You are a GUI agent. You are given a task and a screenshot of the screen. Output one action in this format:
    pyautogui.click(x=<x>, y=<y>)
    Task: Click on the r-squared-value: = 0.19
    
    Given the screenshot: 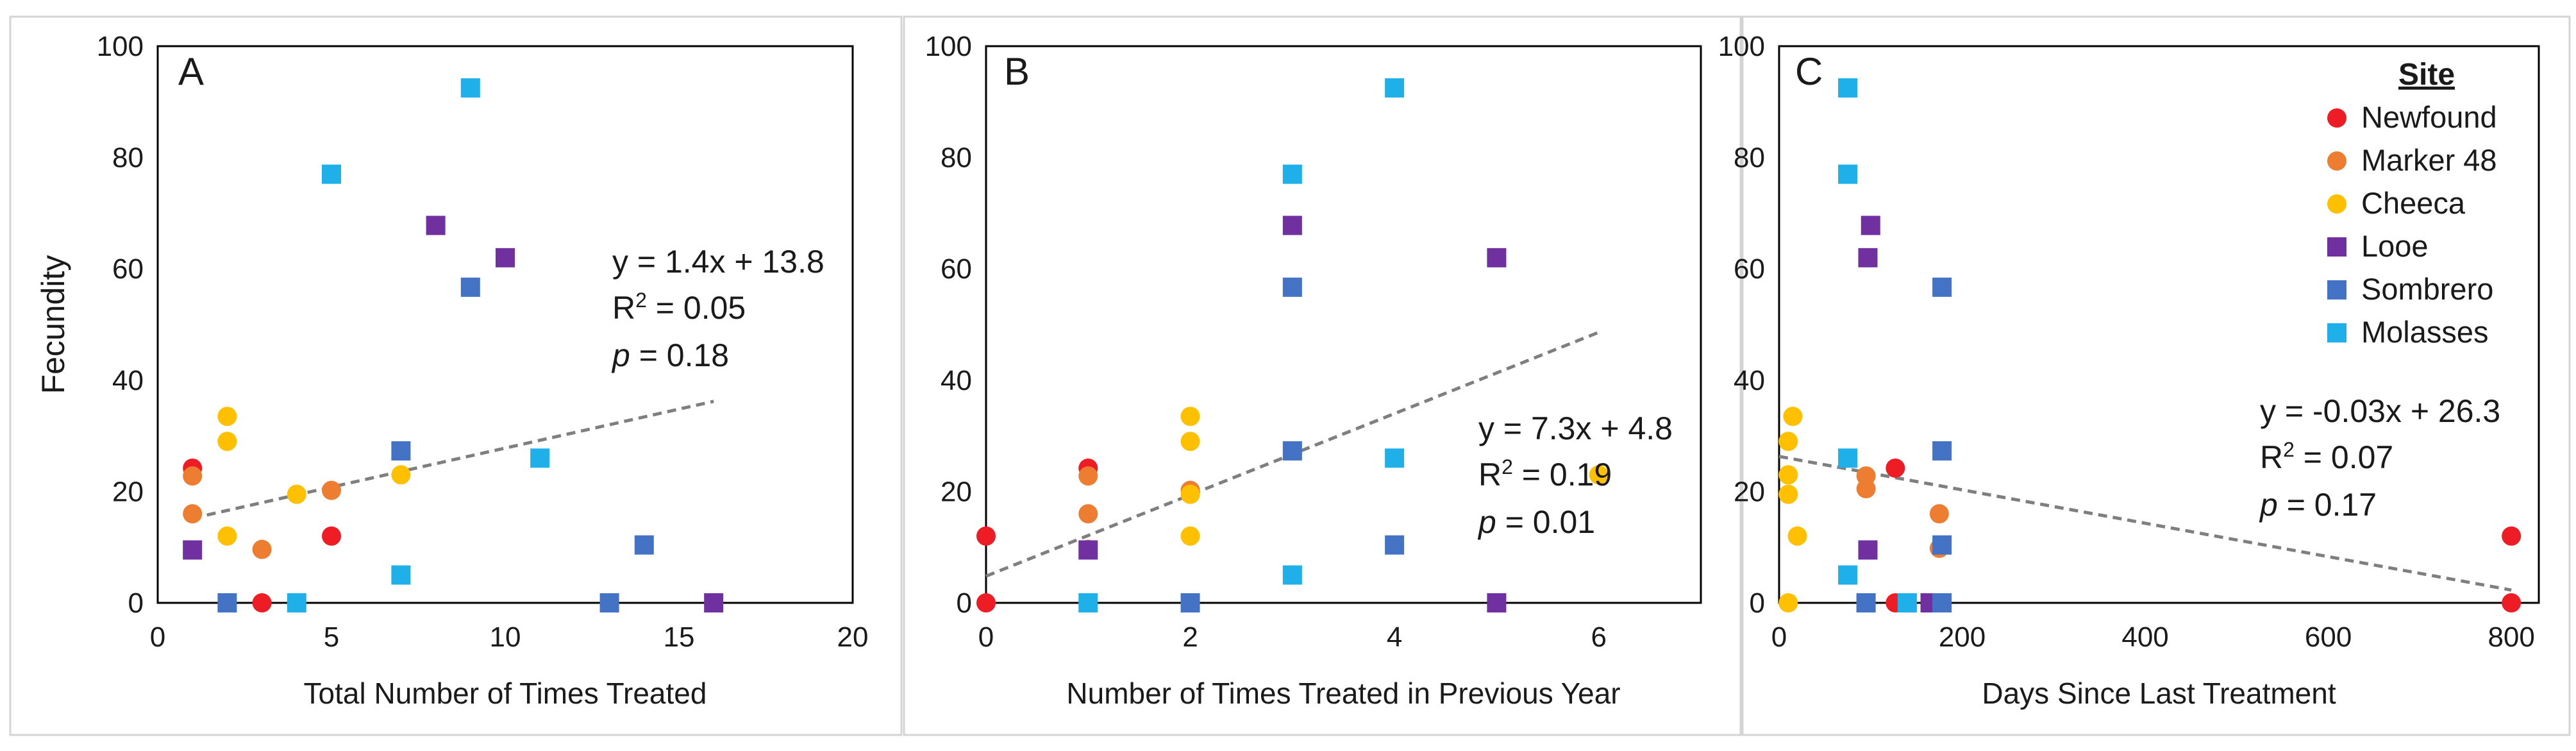 What is the action you would take?
    pyautogui.click(x=1562, y=475)
    